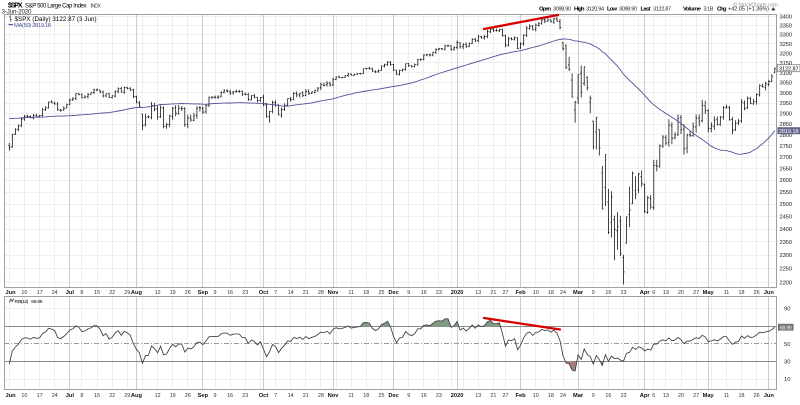 The height and width of the screenshot is (405, 800). What do you see at coordinates (786, 84) in the screenshot?
I see `svg-text: 3050` at bounding box center [786, 84].